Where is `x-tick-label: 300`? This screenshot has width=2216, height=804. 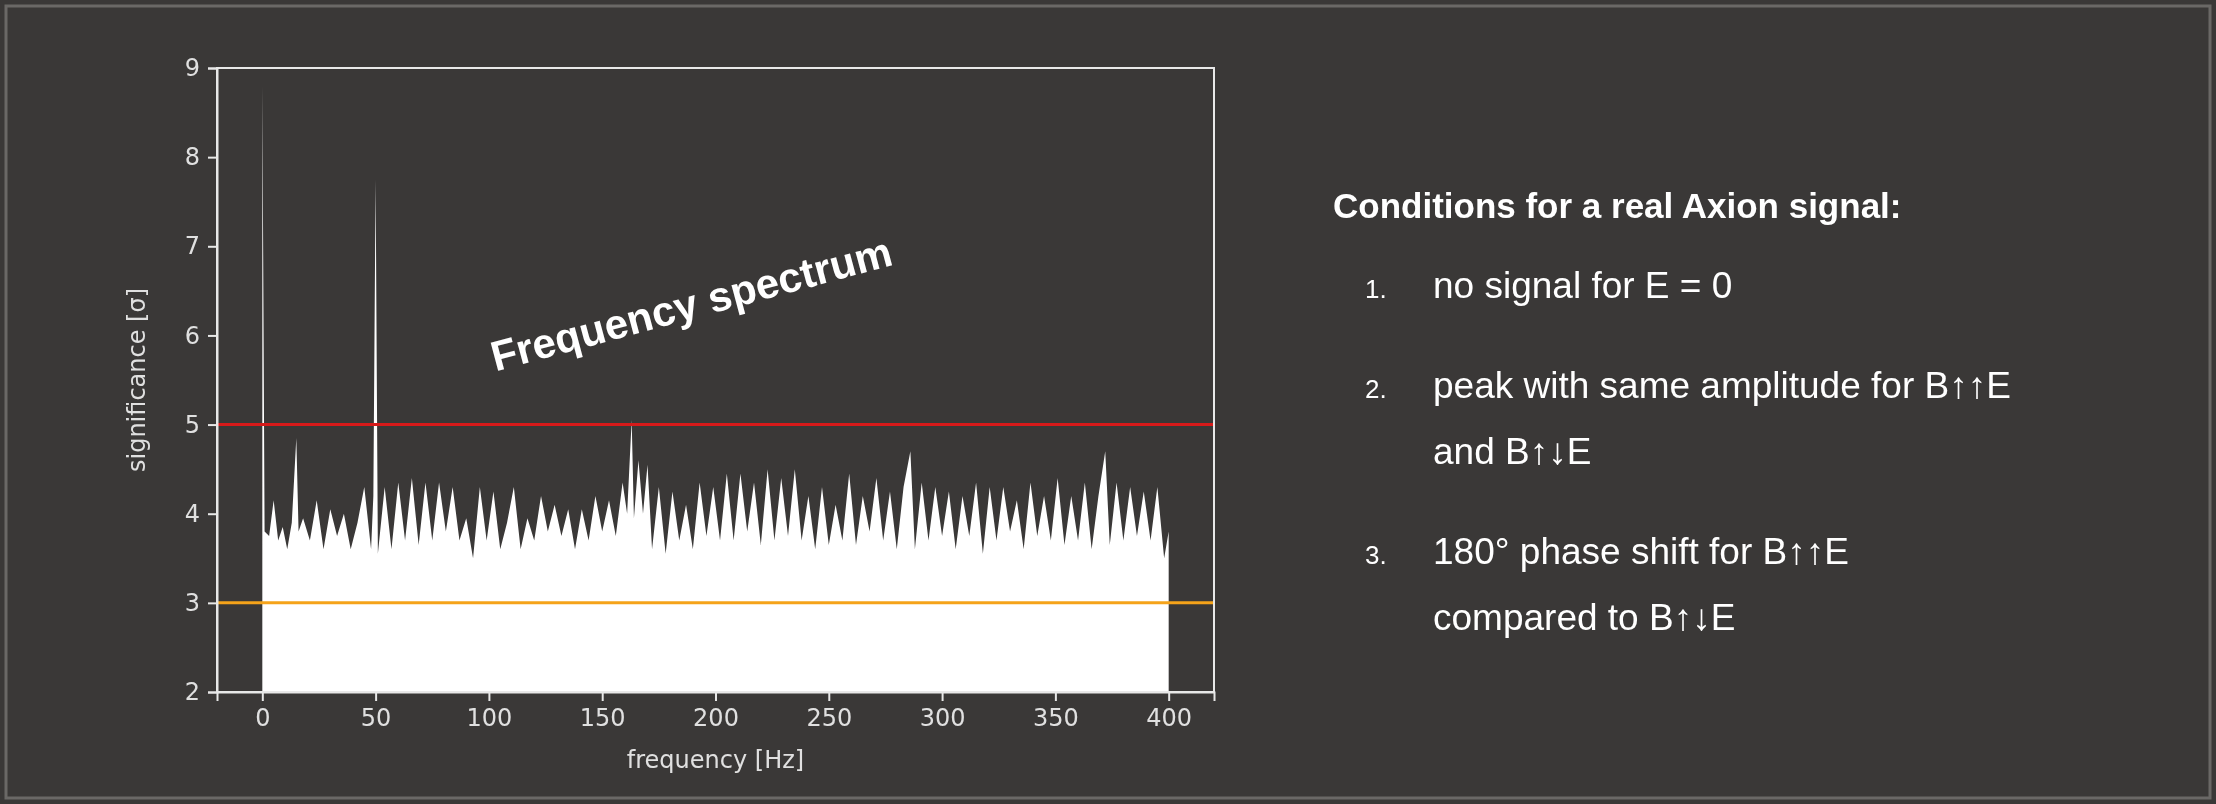 x-tick-label: 300 is located at coordinates (942, 718).